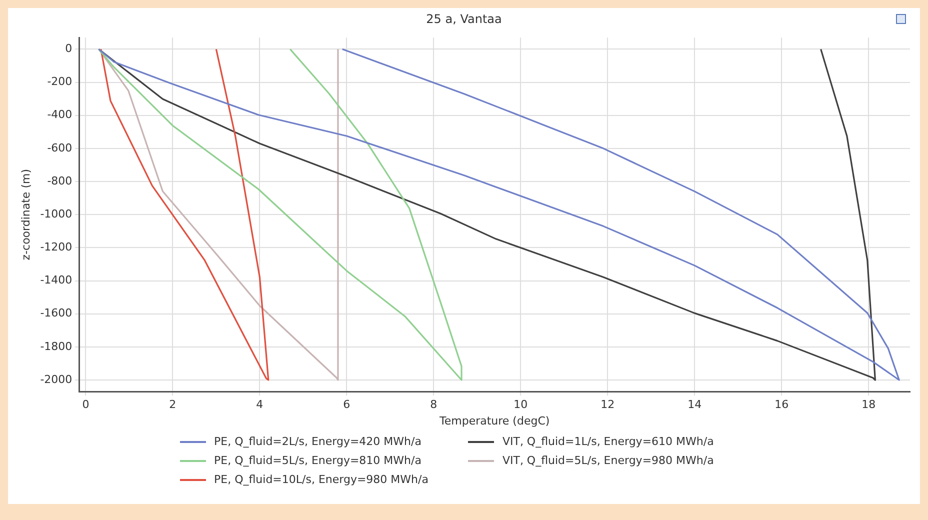 This screenshot has width=928, height=520. Describe the element at coordinates (68, 49) in the screenshot. I see `y-tick-label: 0` at that location.